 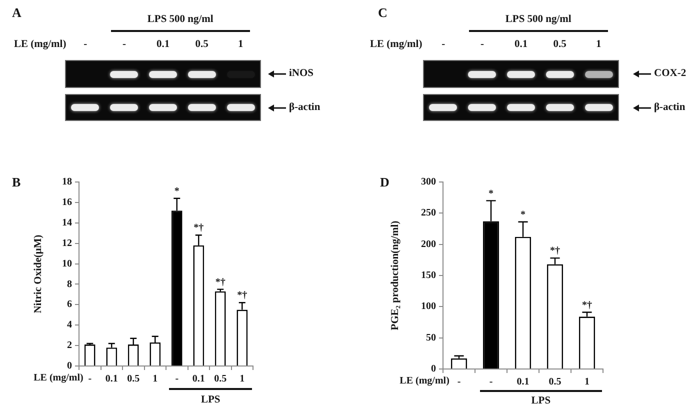 I want to click on y-tick-label: 8, so click(x=69, y=284).